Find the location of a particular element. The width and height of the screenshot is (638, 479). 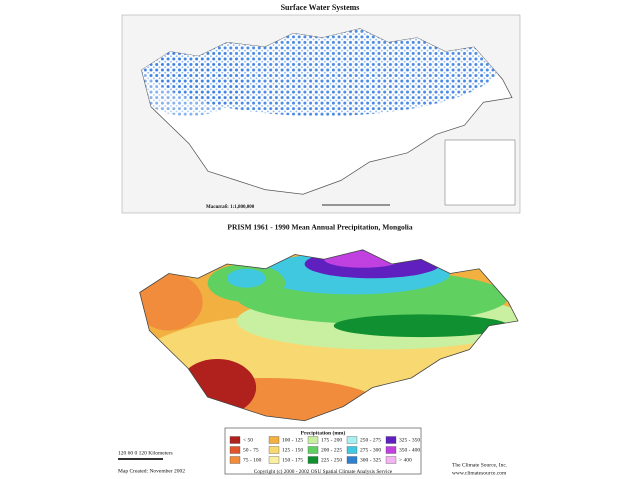

legend-label: < 50 is located at coordinates (248, 440).